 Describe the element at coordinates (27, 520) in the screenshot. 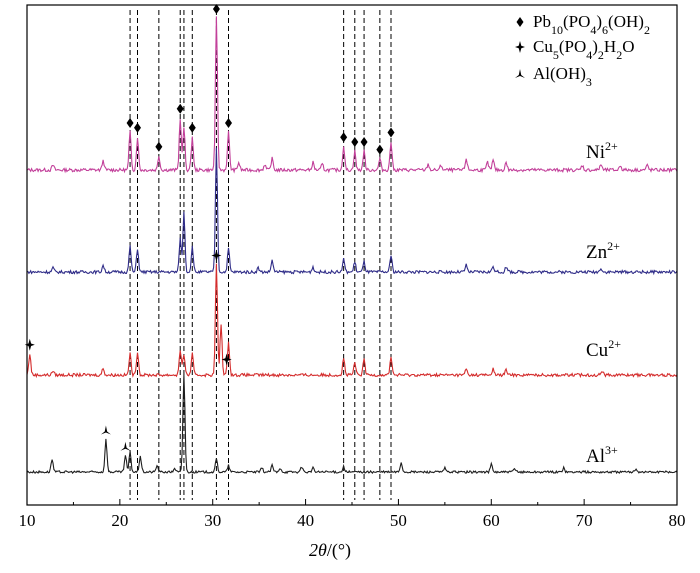

I see `x-tick-label-10: 10` at that location.